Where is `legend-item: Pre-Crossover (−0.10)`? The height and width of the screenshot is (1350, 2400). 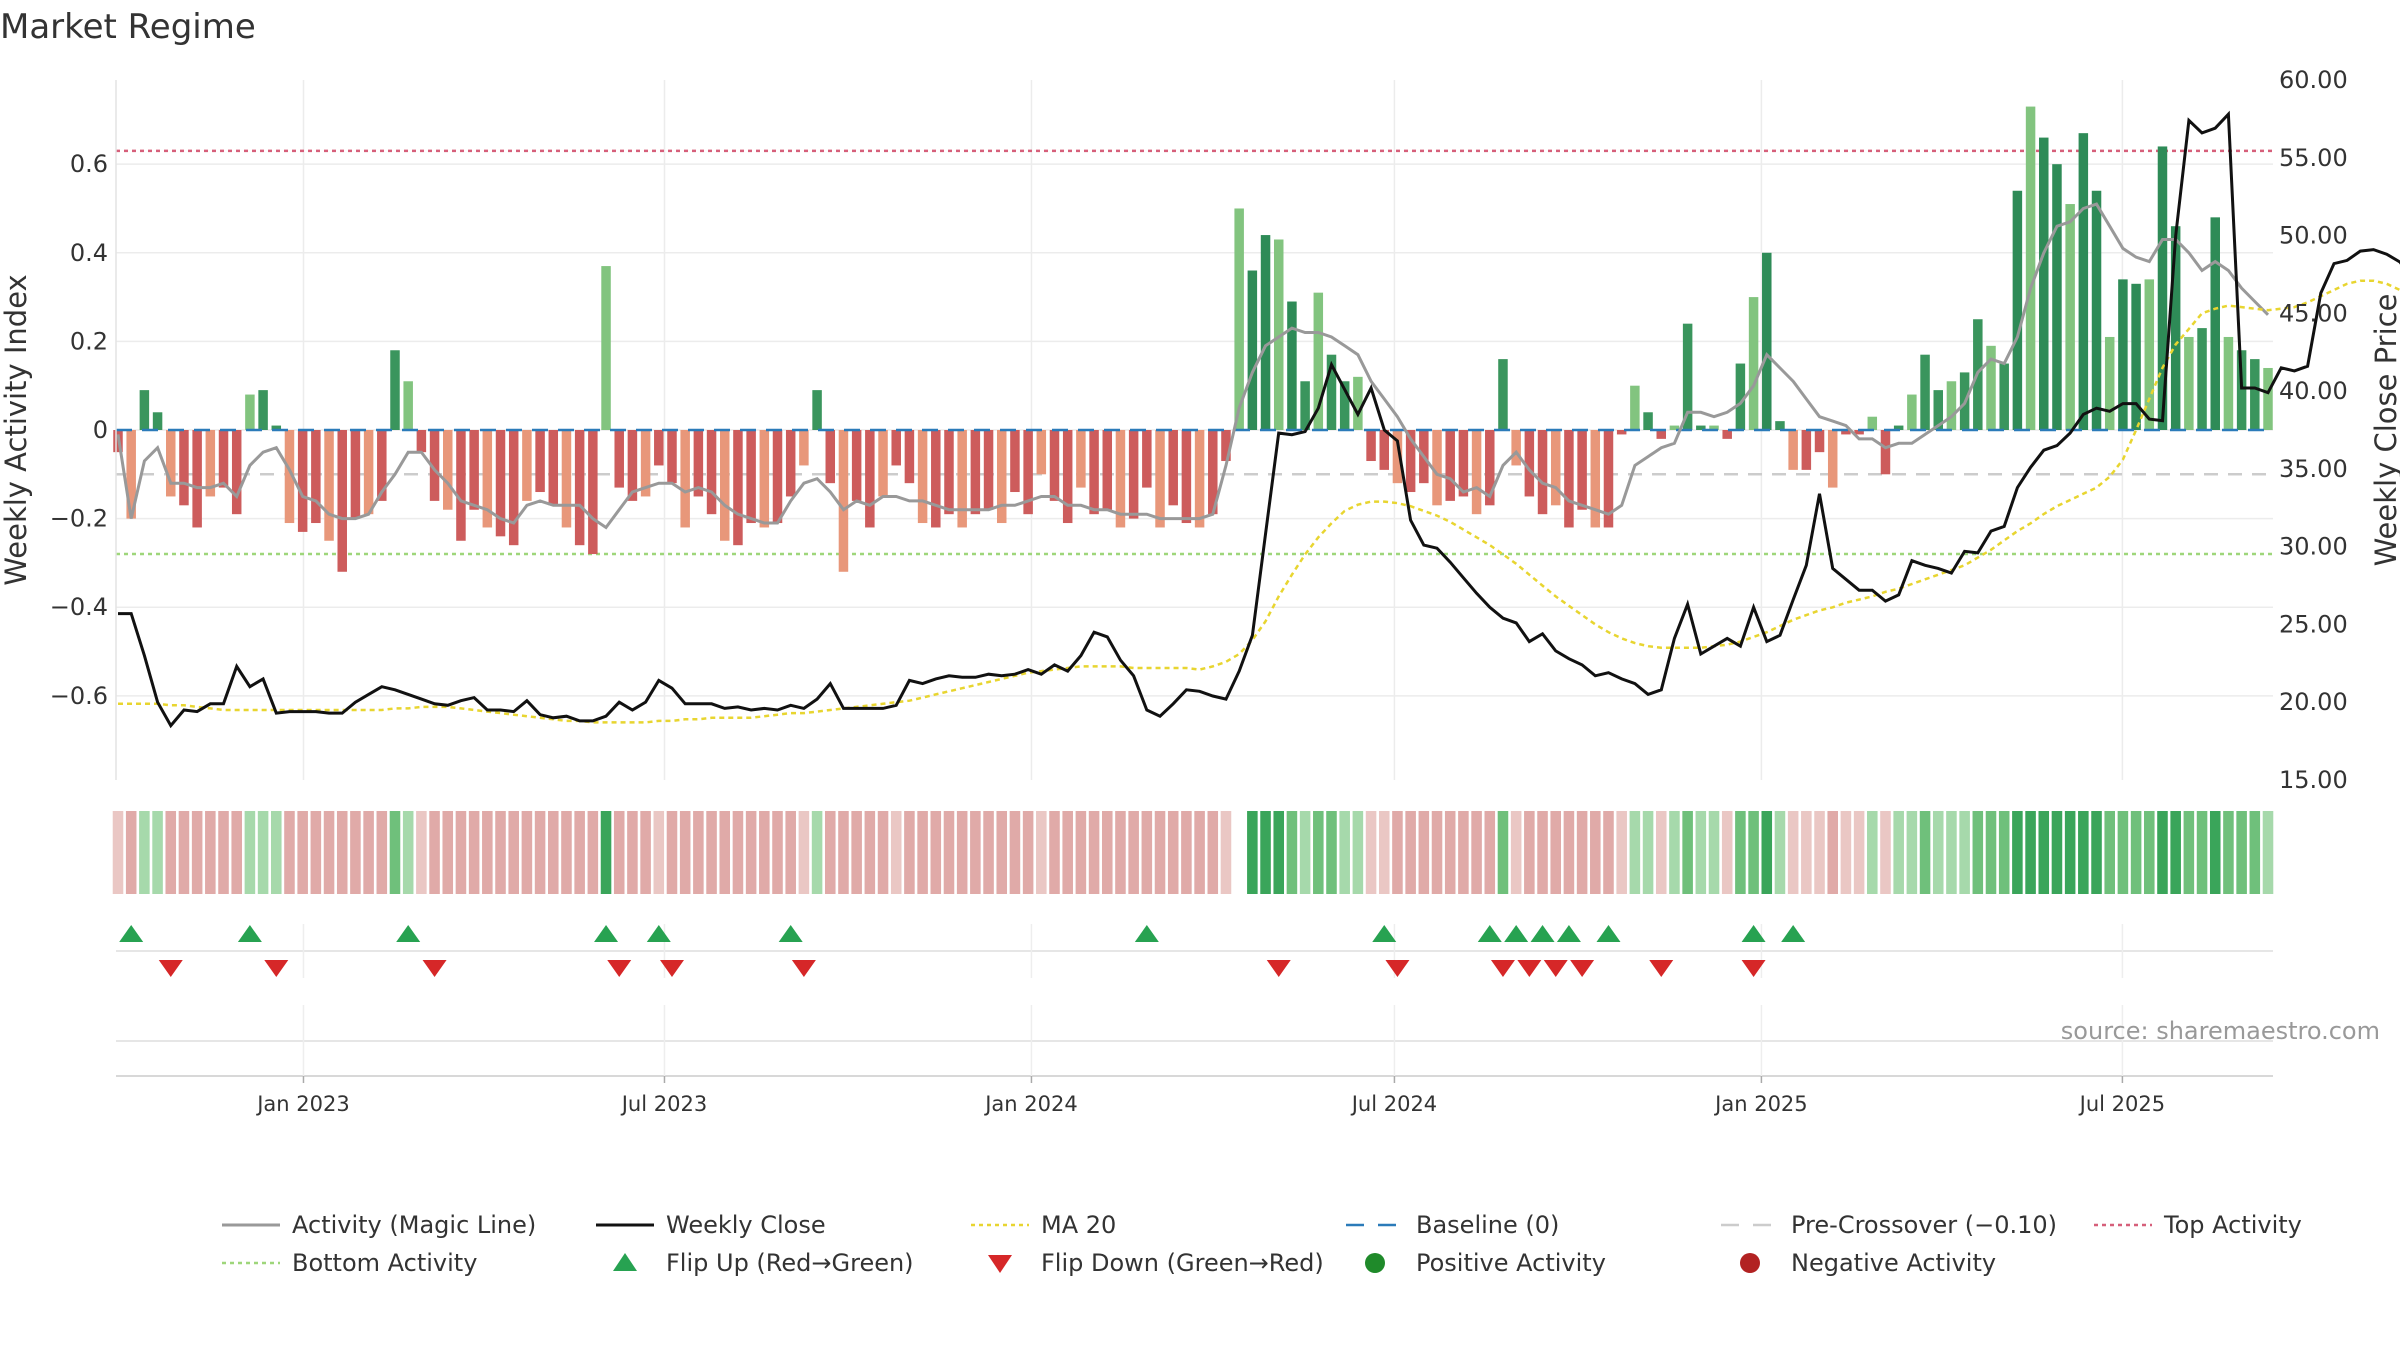
legend-item: Pre-Crossover (−0.10) is located at coordinates (1889, 1225).